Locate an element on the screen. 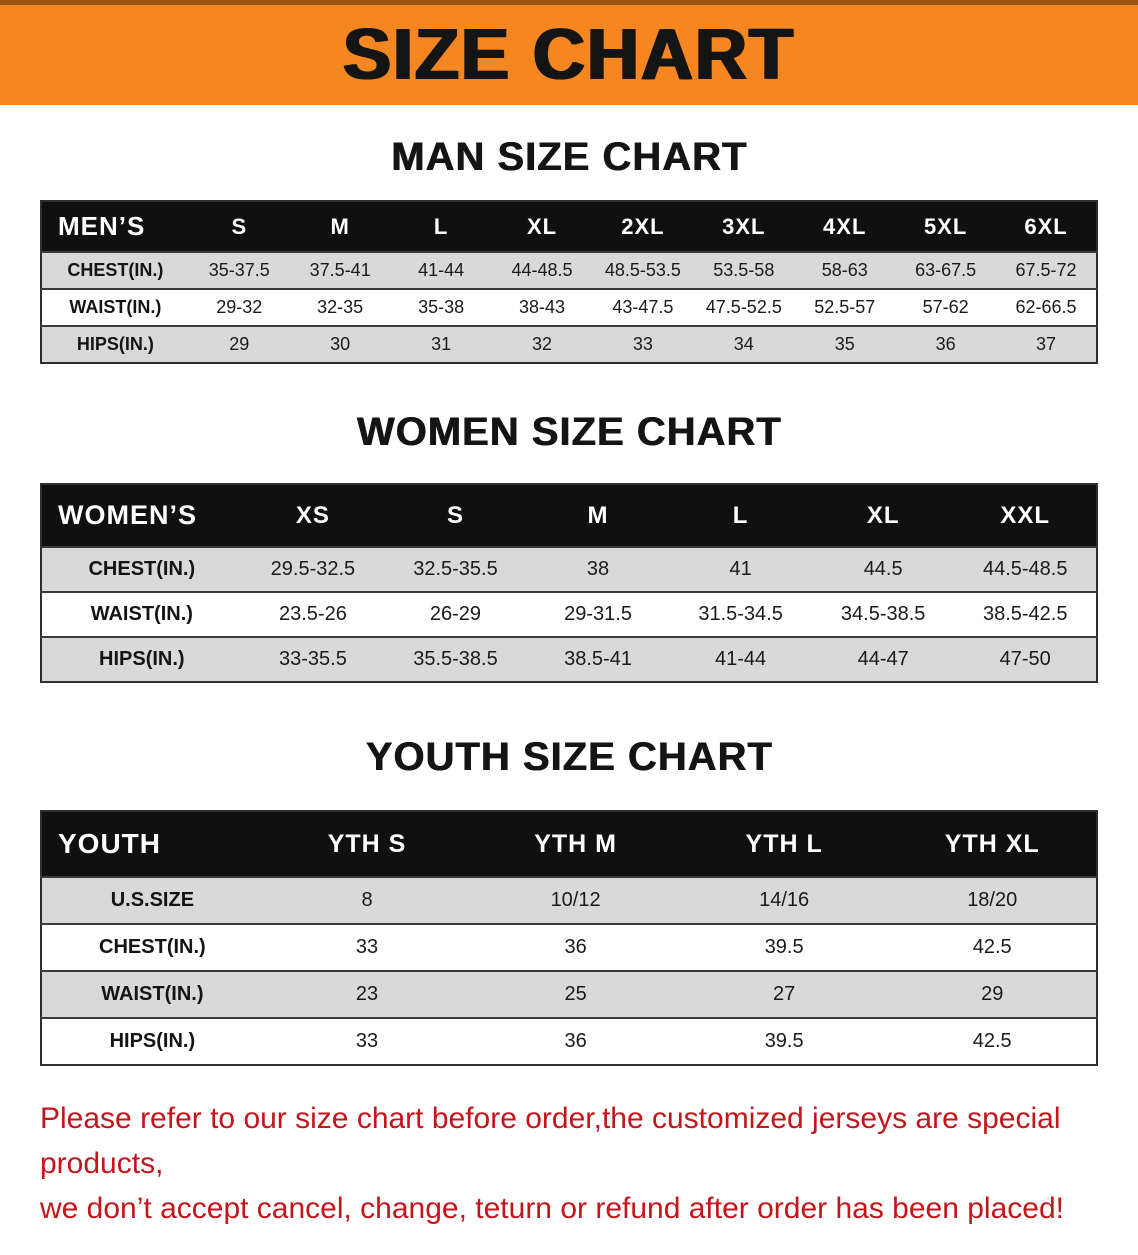  table-cell: 31 is located at coordinates (441, 344).